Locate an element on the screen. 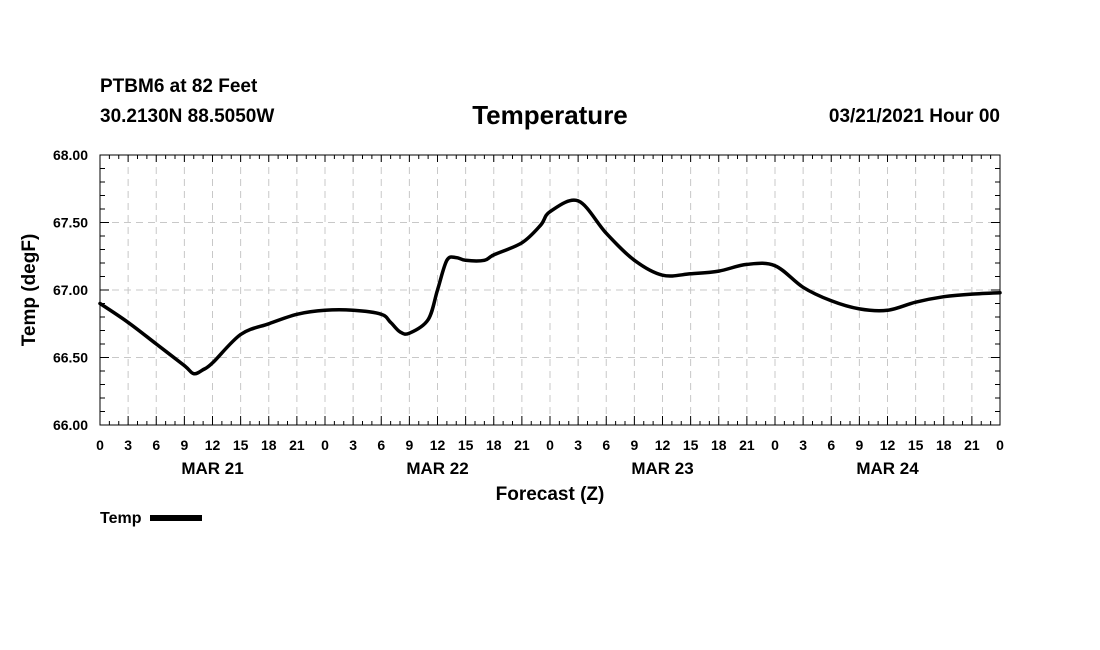 This screenshot has width=1100, height=650. day-label: MAR 24 is located at coordinates (887, 468).